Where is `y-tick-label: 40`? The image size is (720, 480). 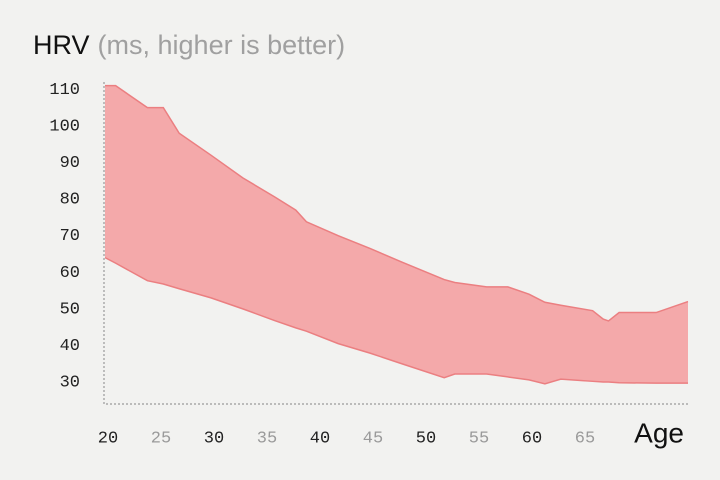
y-tick-label: 40 is located at coordinates (70, 346).